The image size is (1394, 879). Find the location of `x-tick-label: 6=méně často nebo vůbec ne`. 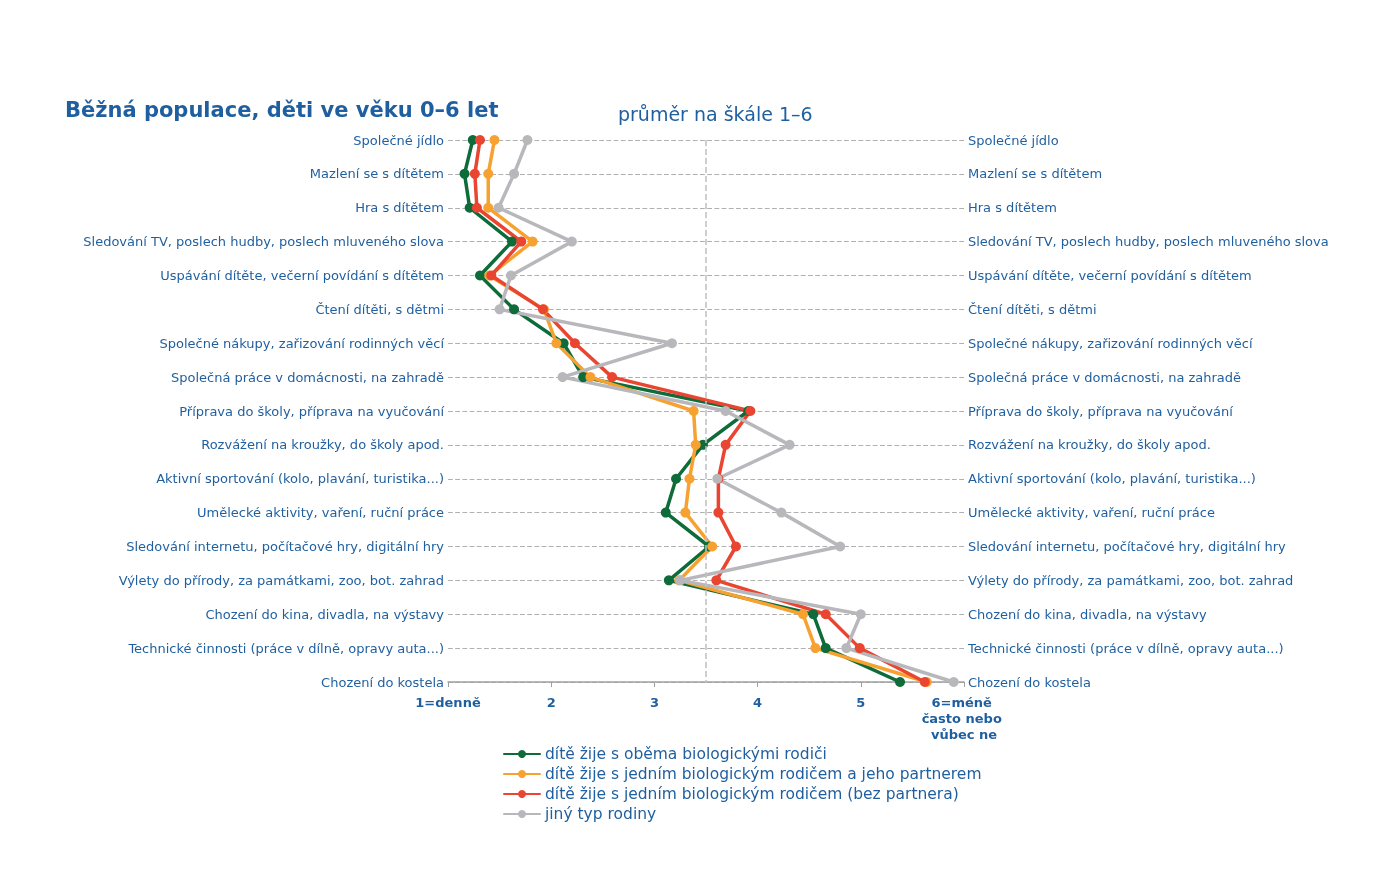

x-tick-label: 6=méně často nebo vůbec ne is located at coordinates (964, 718).